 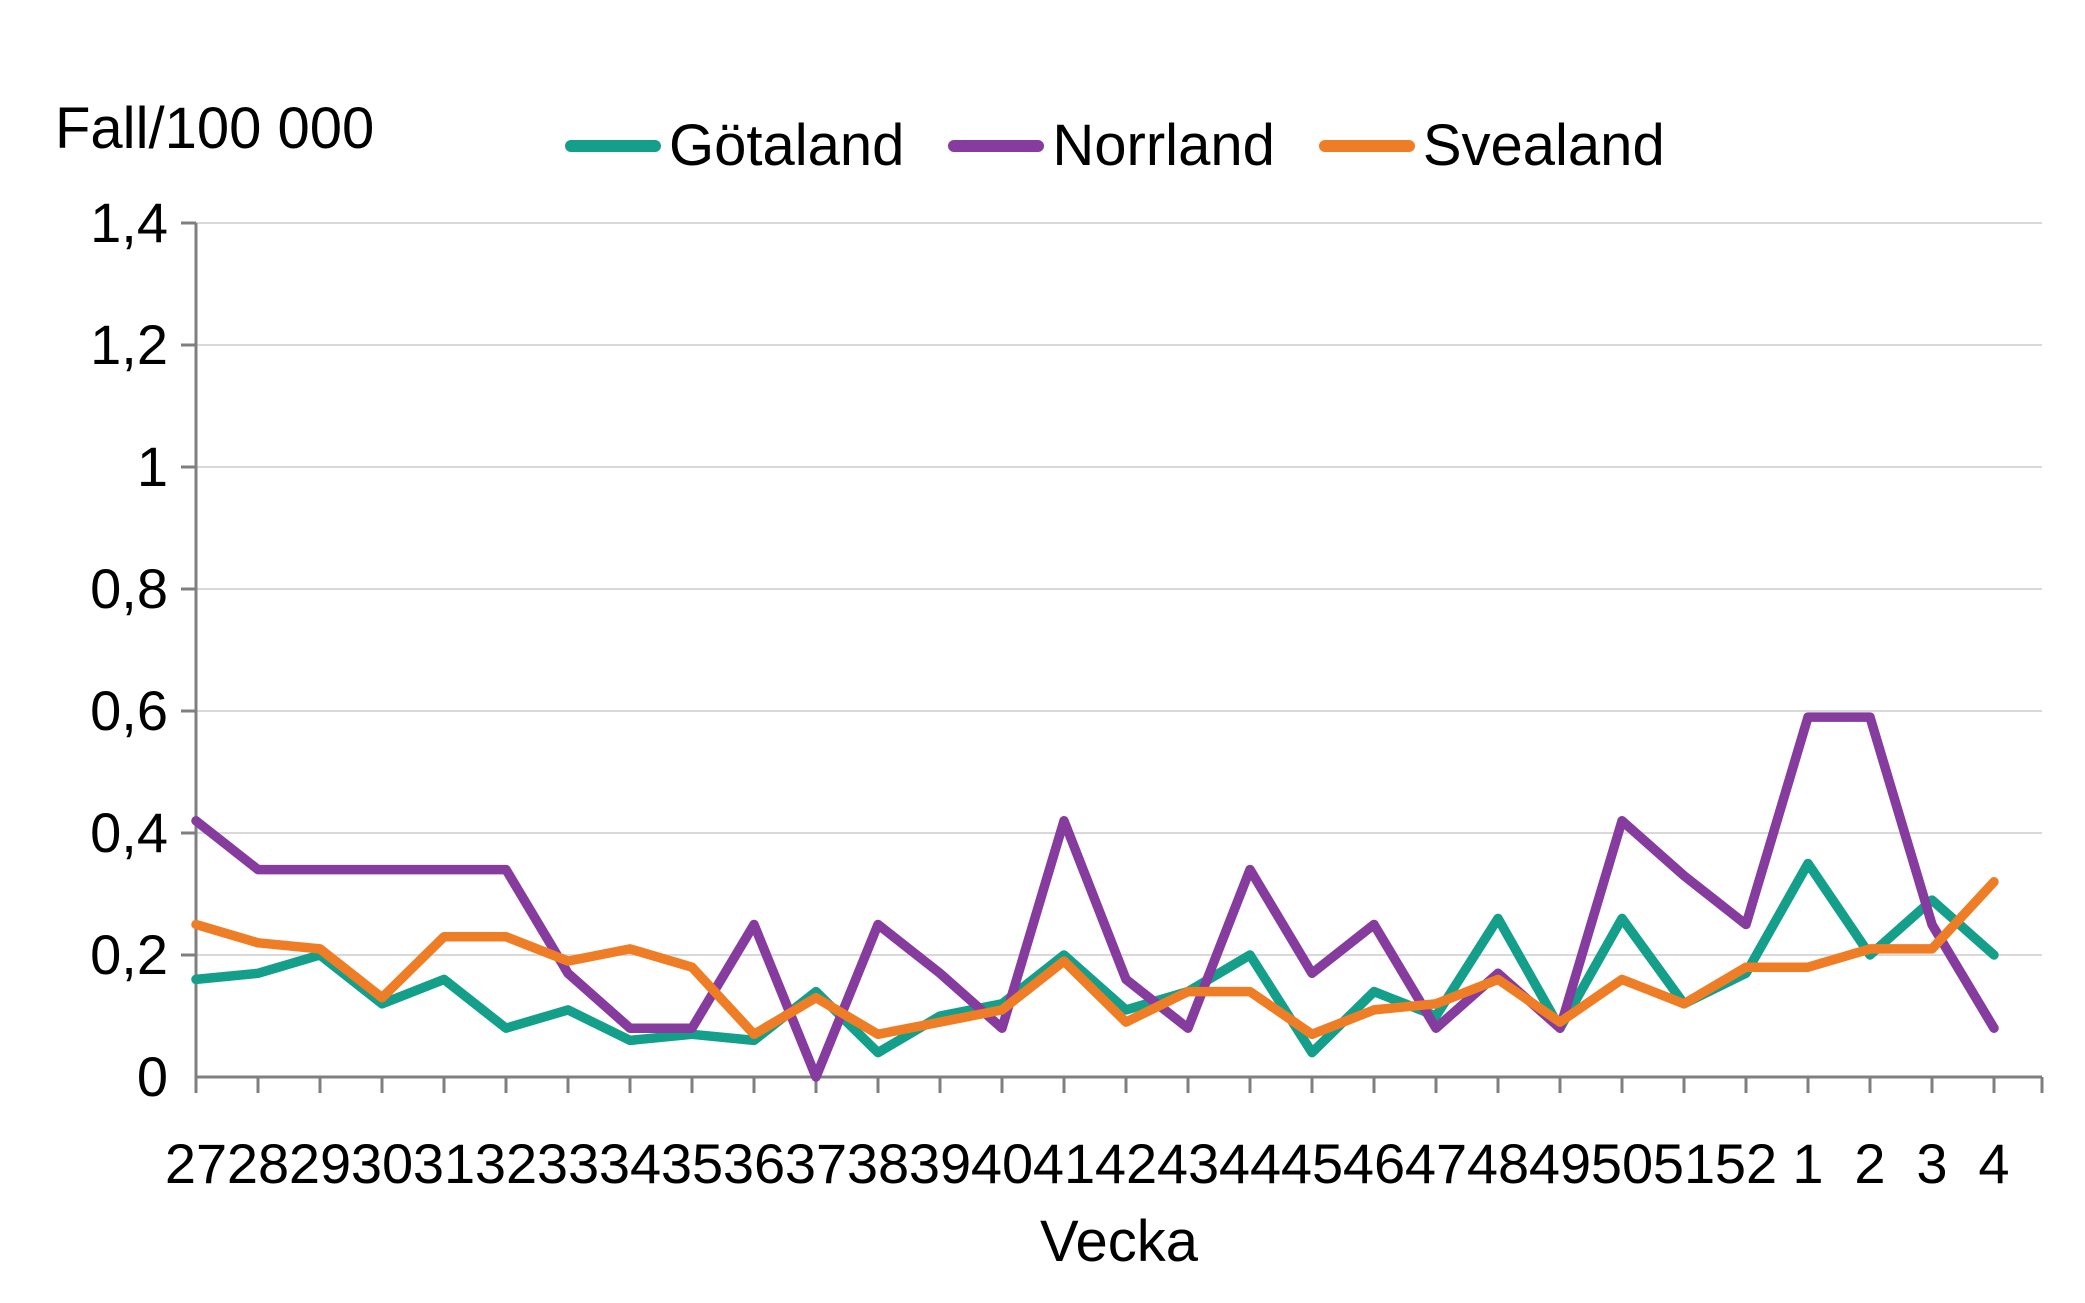 I want to click on y-tick-label: 0,8, so click(x=129, y=588).